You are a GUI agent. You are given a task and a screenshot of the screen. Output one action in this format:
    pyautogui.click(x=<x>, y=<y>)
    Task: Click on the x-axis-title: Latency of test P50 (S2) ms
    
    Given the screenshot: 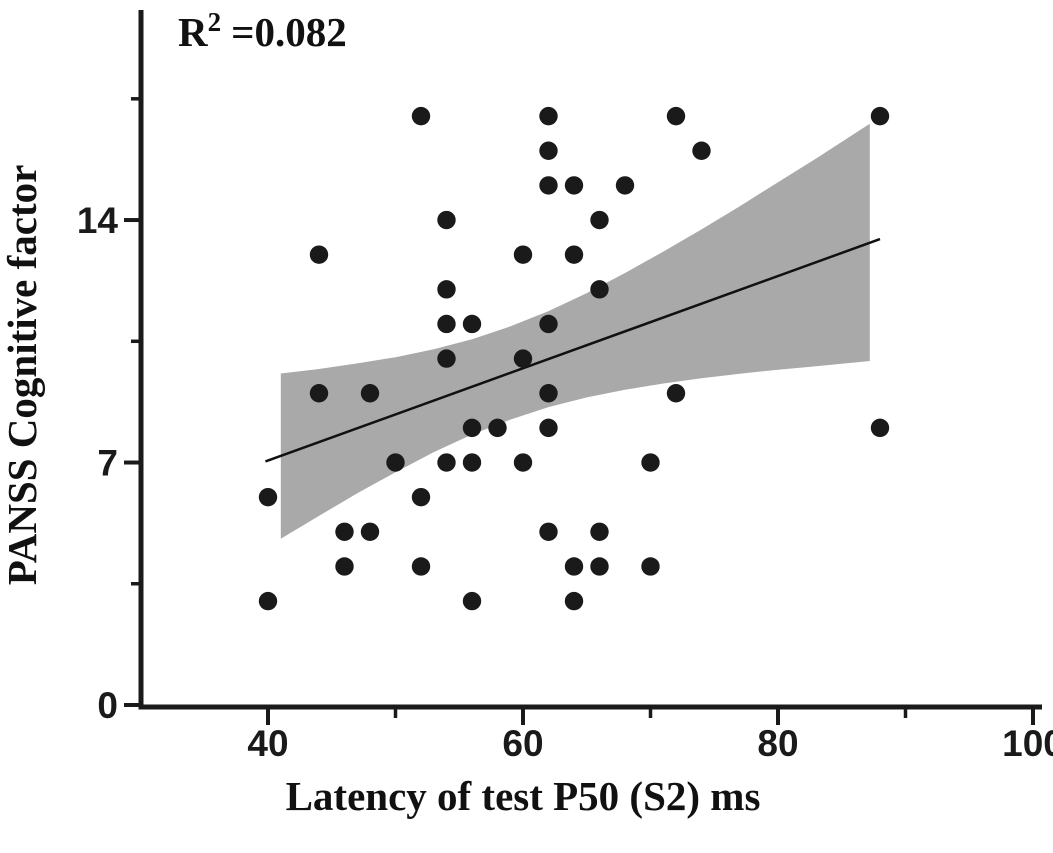 What is the action you would take?
    pyautogui.click(x=523, y=796)
    